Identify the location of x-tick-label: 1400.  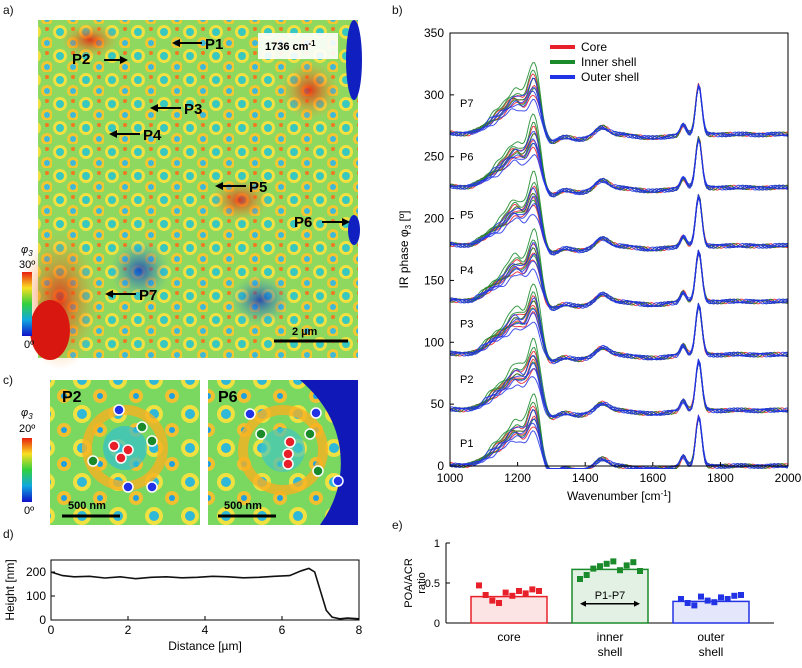
(585, 478).